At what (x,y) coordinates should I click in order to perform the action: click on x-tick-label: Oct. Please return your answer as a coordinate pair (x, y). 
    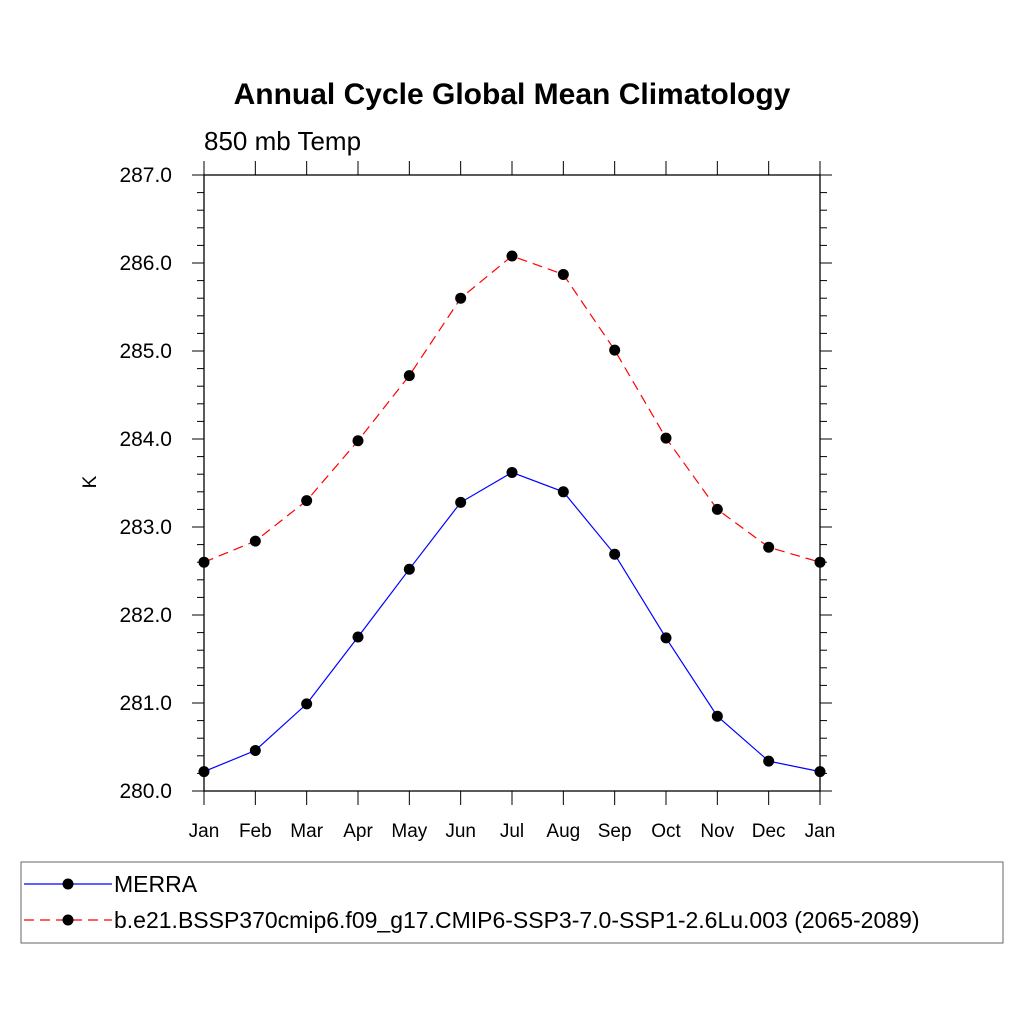
    Looking at the image, I should click on (666, 831).